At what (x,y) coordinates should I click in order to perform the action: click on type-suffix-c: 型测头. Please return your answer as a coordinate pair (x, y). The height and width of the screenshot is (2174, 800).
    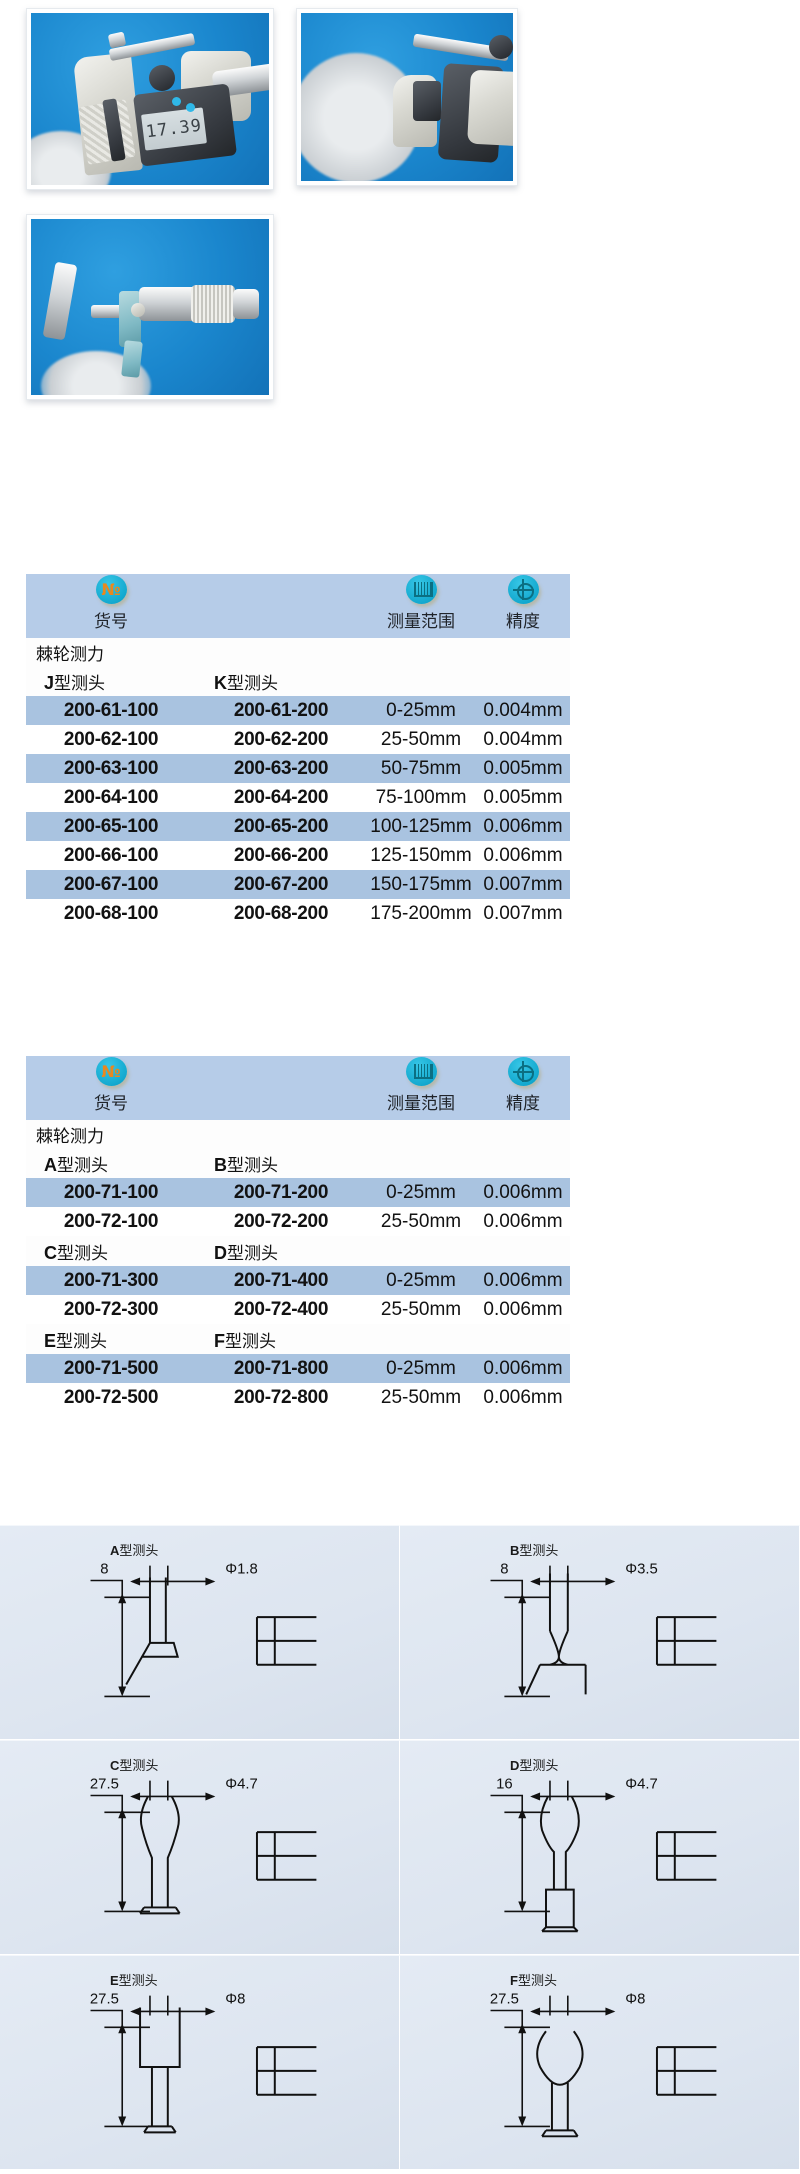
    Looking at the image, I should click on (82, 1253).